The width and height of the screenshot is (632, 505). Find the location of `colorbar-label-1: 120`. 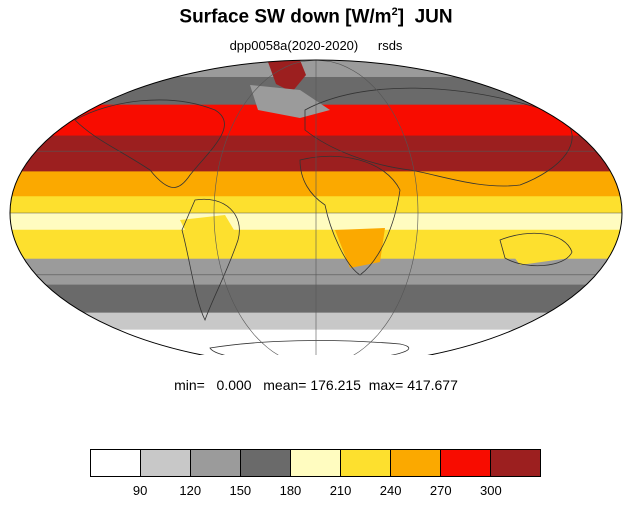

colorbar-label-1: 120 is located at coordinates (190, 490).